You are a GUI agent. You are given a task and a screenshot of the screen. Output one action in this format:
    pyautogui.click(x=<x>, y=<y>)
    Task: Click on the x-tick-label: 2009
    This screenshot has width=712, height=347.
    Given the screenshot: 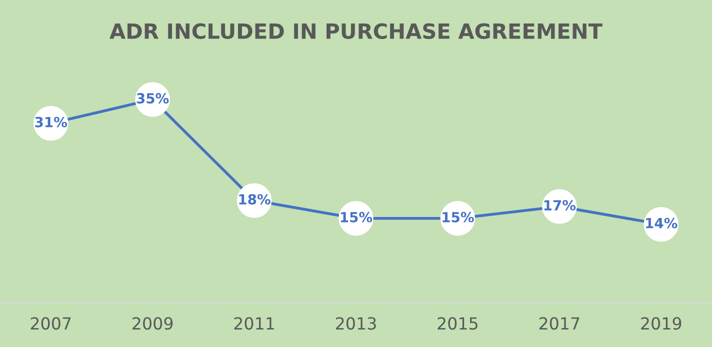 What is the action you would take?
    pyautogui.click(x=152, y=323)
    